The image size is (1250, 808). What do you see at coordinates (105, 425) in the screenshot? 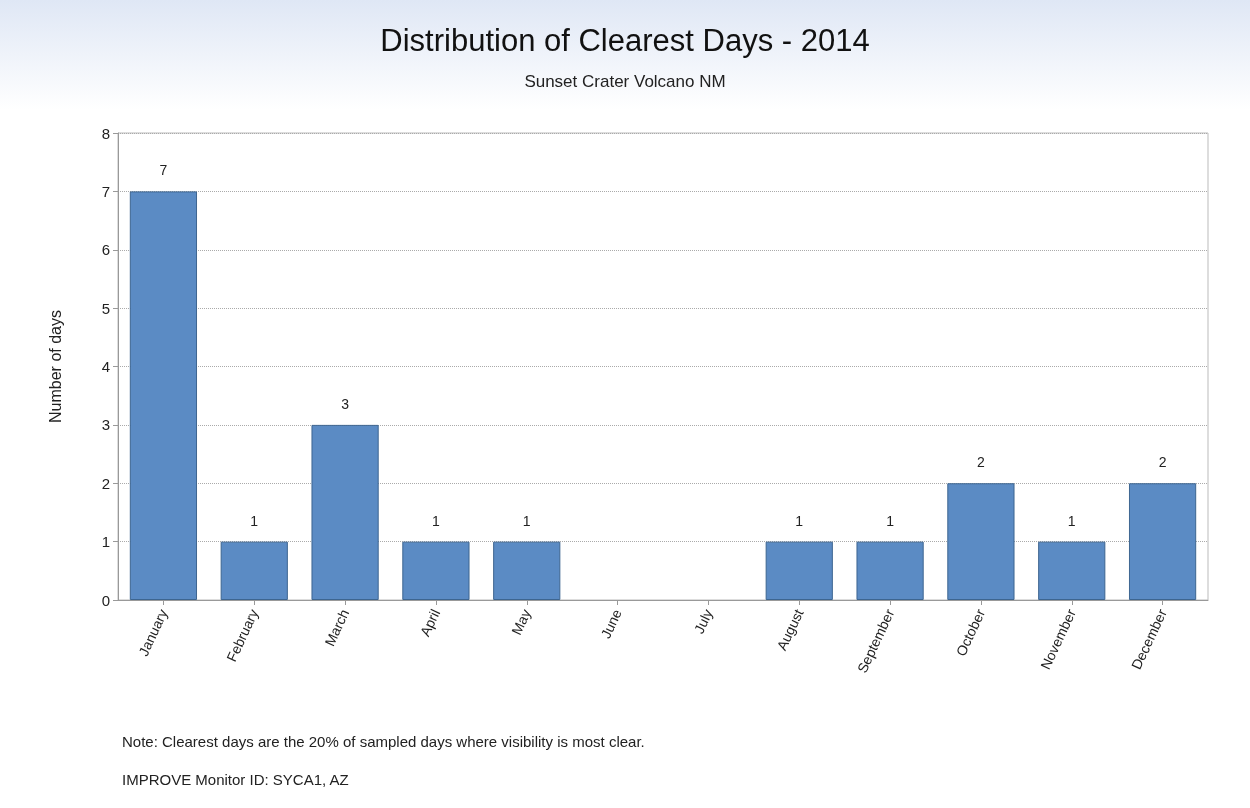
I see `y-tick-label: 3` at bounding box center [105, 425].